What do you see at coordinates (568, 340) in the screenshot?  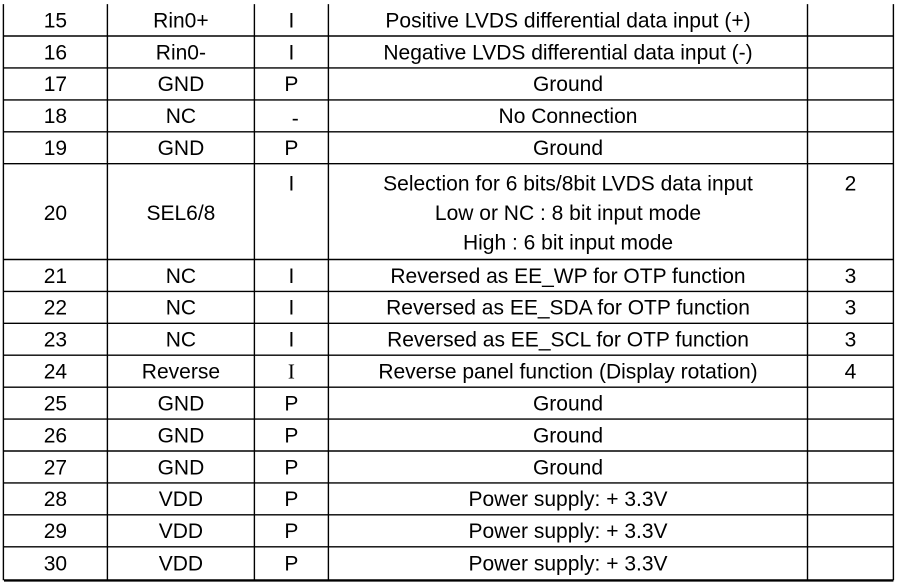 I see `svg-text:Reversed as EE_SCL for OTP fun: Reversed as EE_SCL for OTP function` at bounding box center [568, 340].